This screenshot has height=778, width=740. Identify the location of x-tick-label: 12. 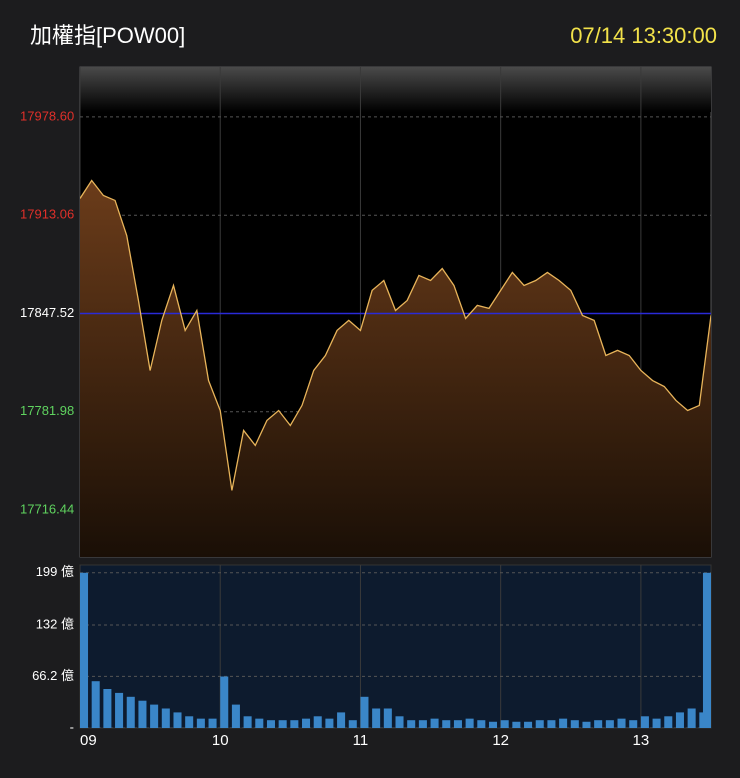
(500, 740).